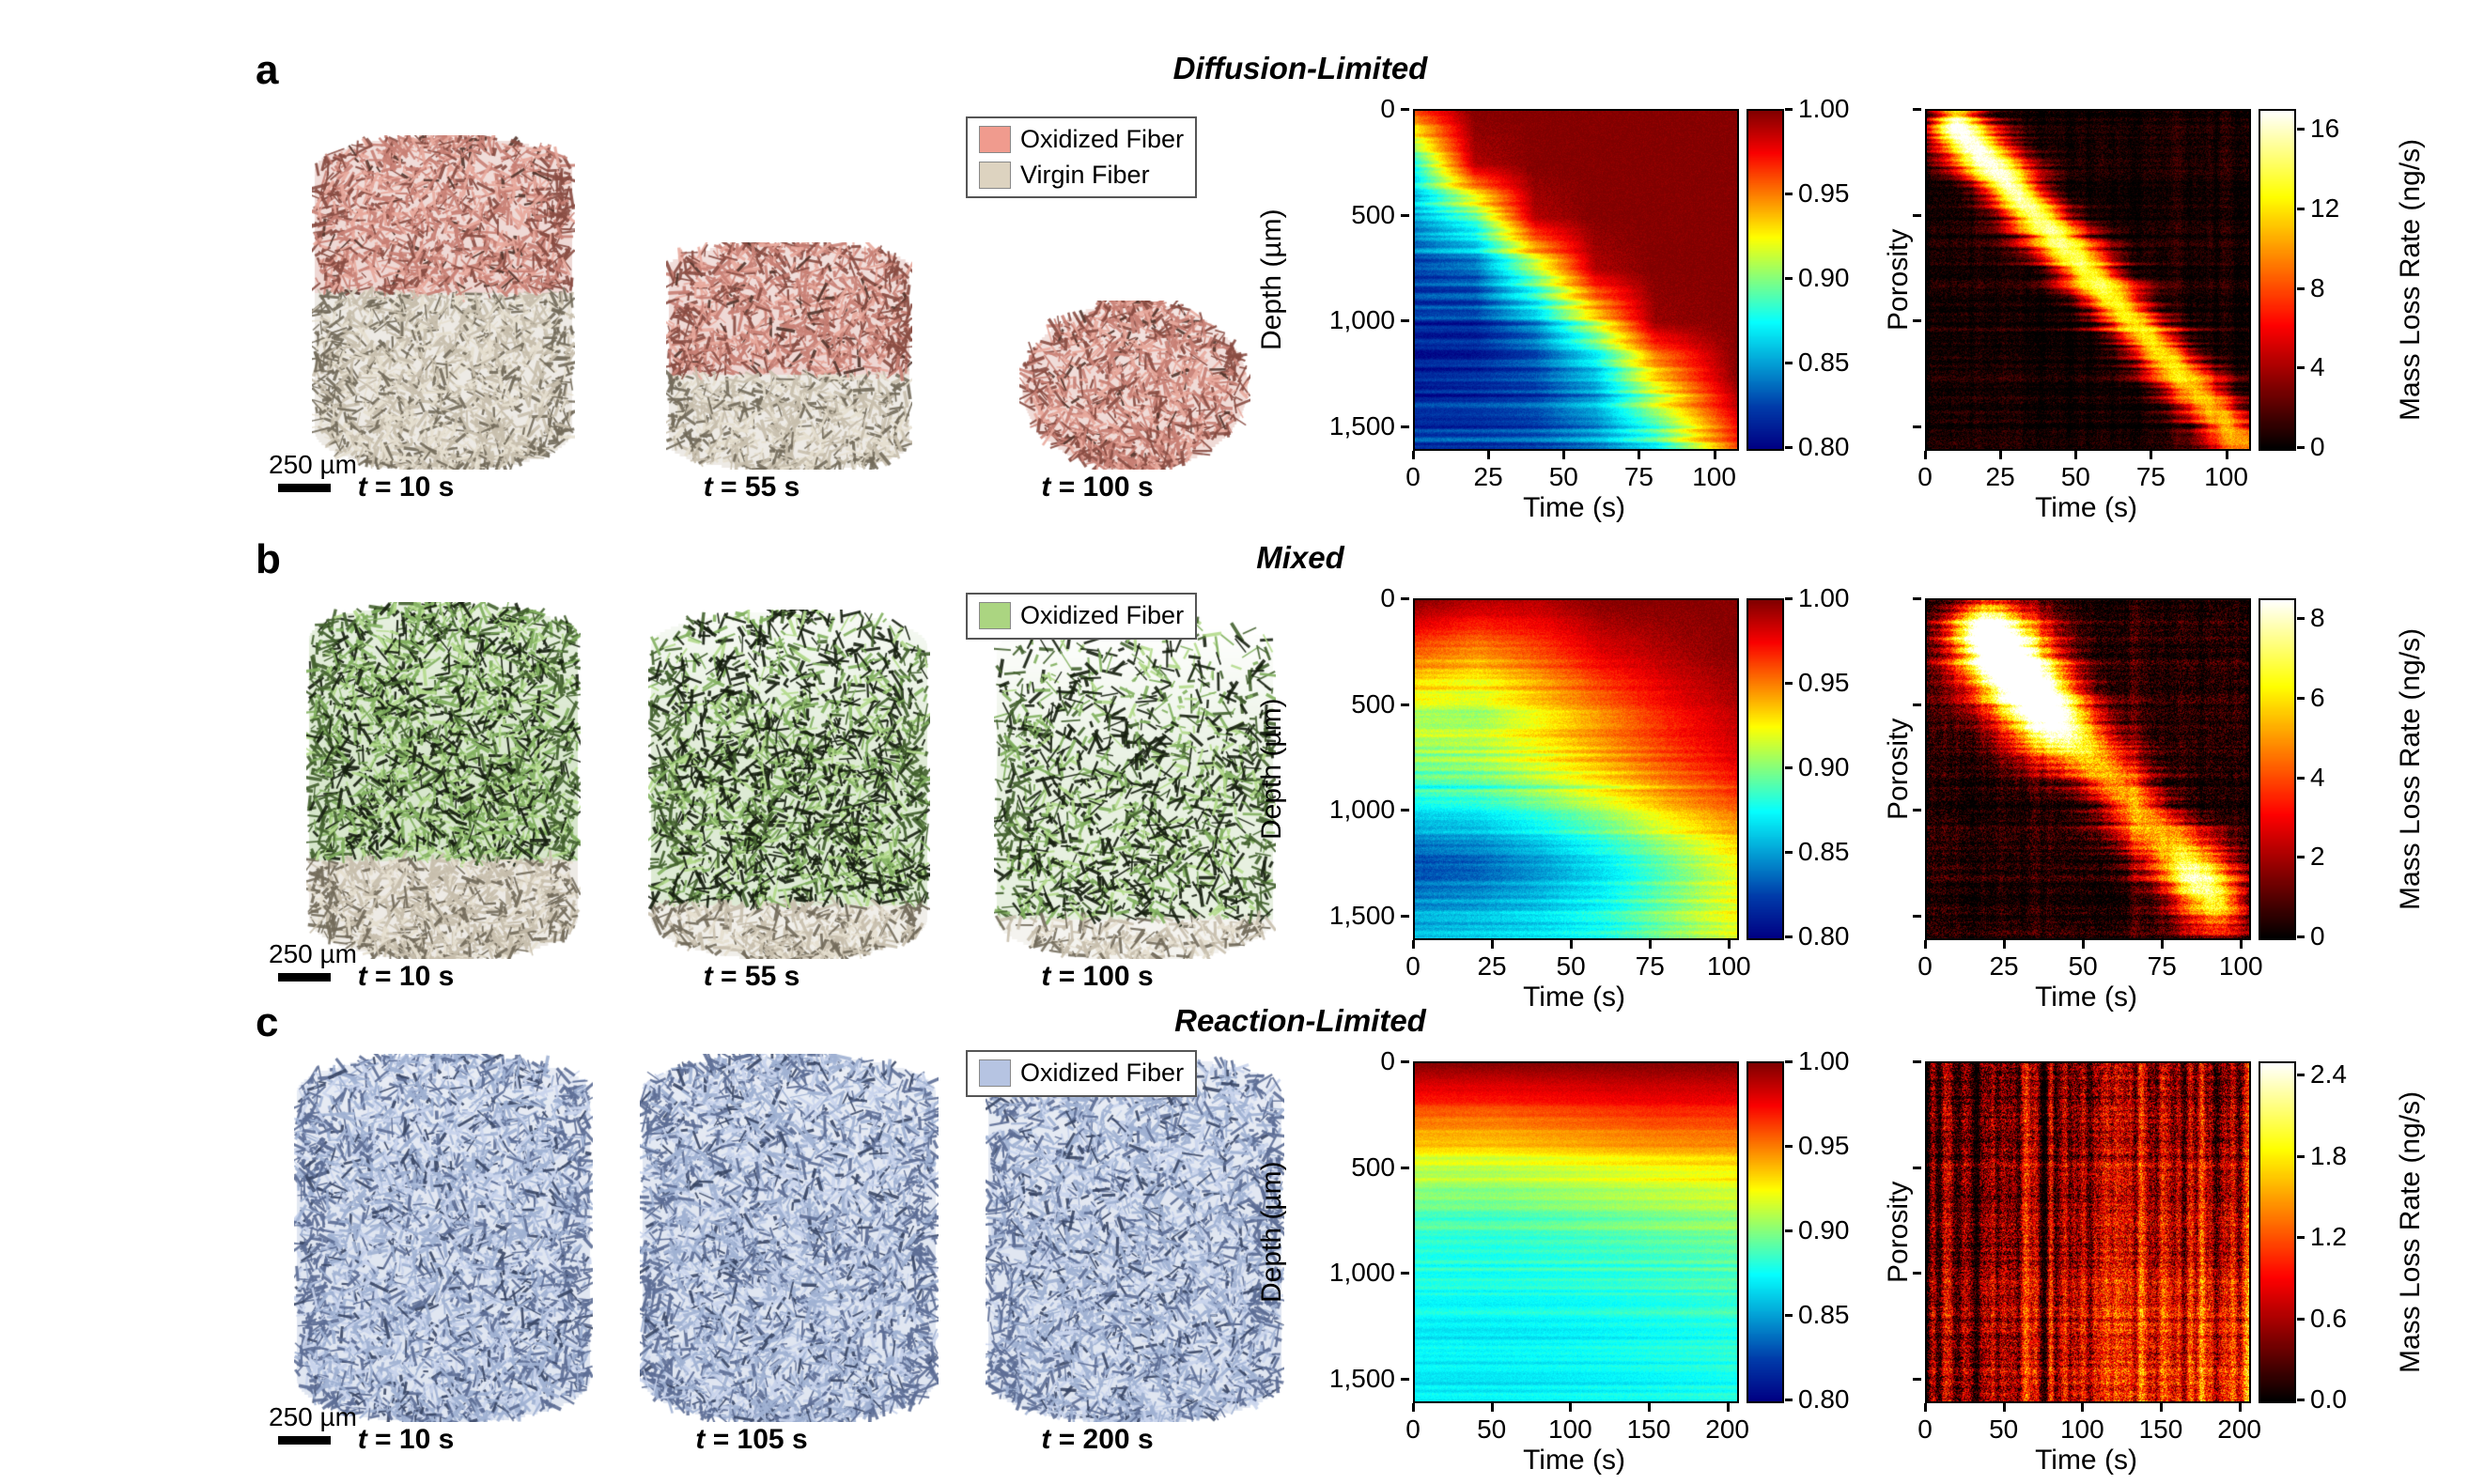 The image size is (2484, 1484). I want to click on massloss-heatmap-canvas, so click(2088, 1232).